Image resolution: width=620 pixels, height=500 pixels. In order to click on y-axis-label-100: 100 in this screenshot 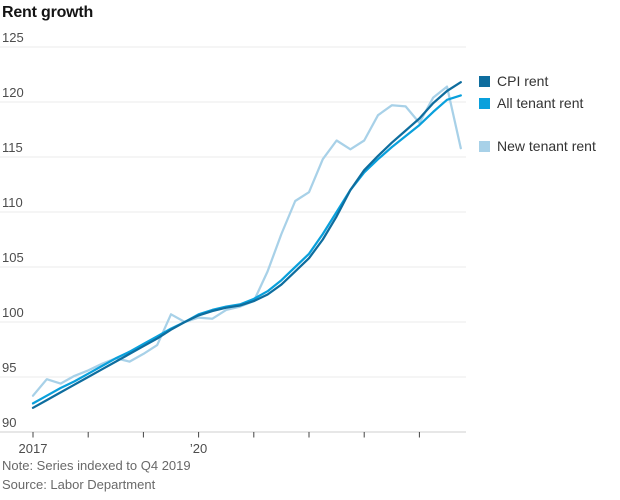, I will do `click(13, 312)`.